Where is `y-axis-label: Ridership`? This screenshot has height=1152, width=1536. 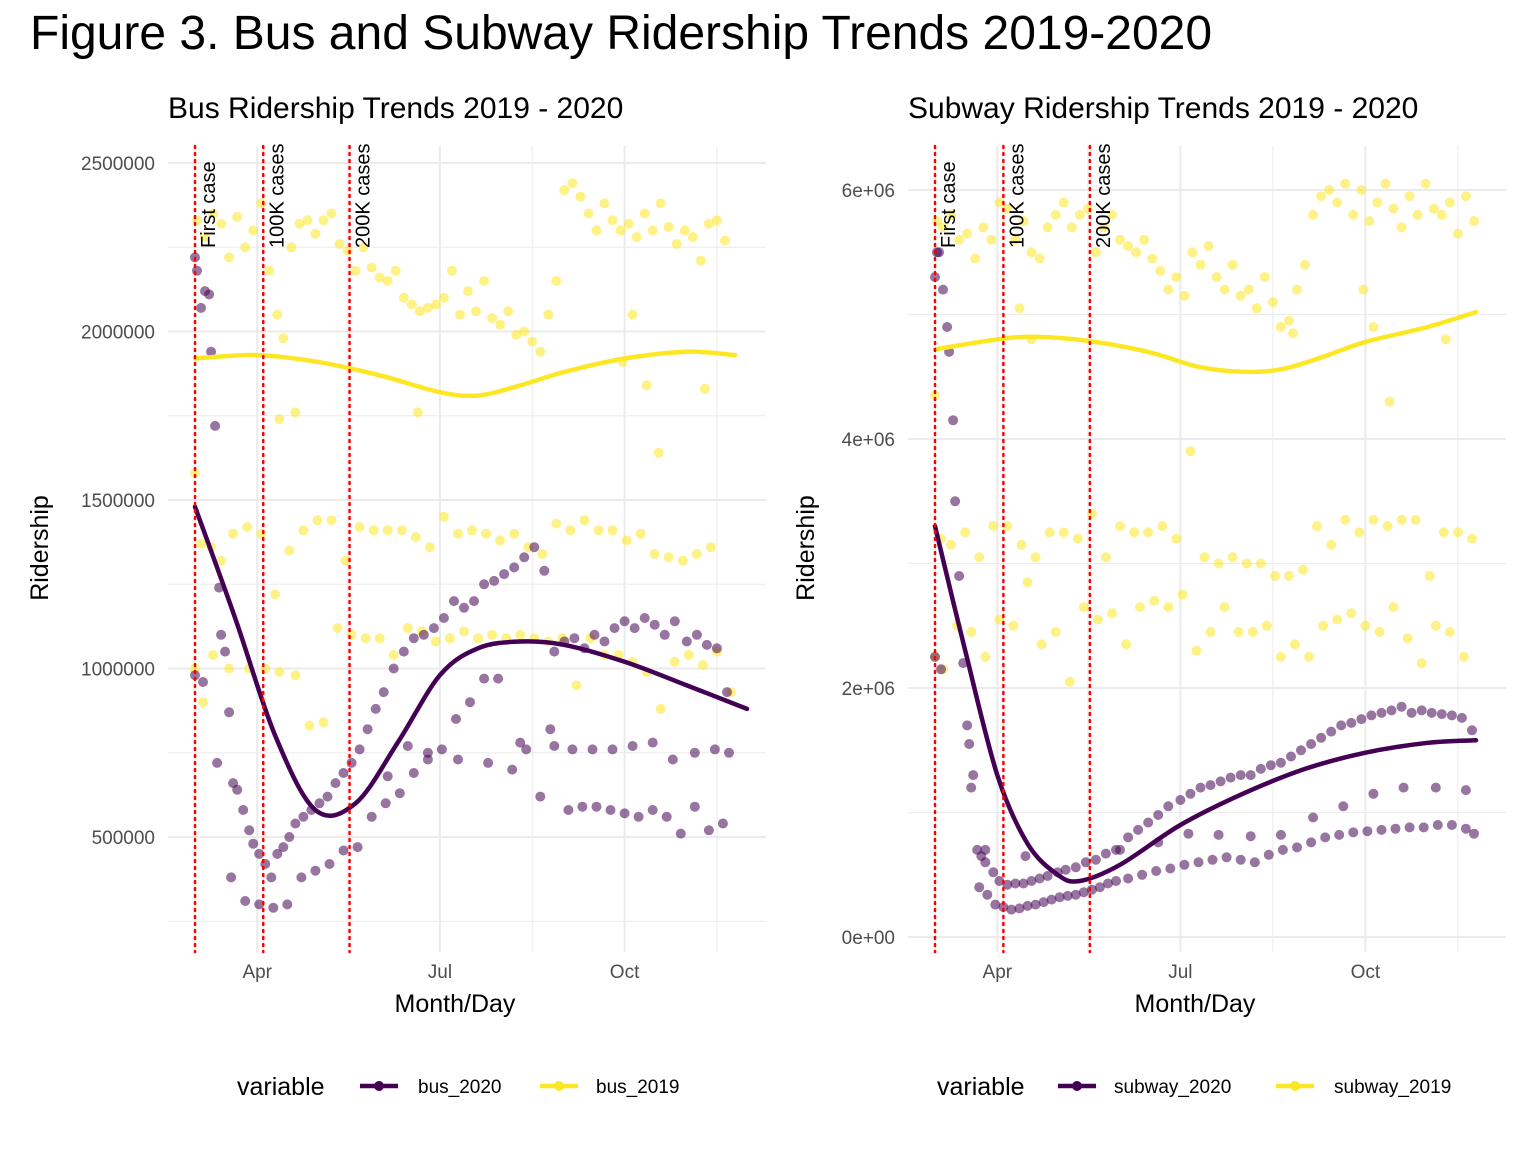 y-axis-label: Ridership is located at coordinates (806, 548).